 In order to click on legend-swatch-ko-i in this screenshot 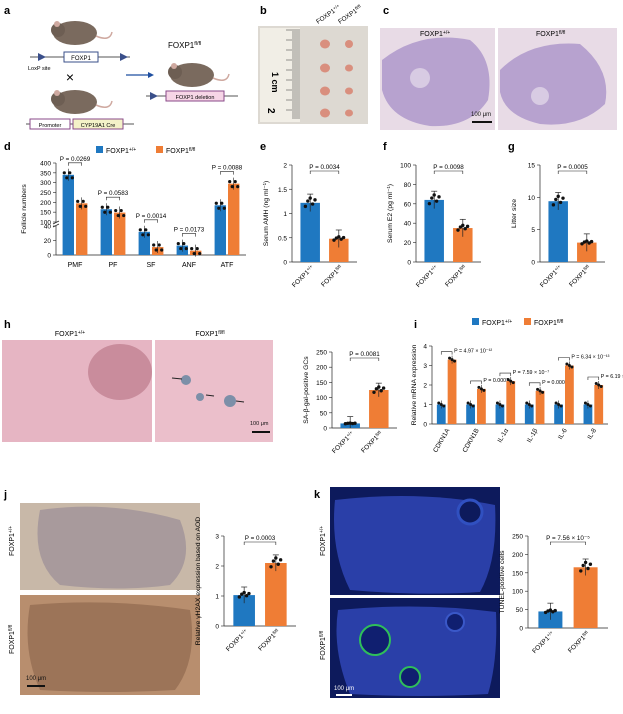, I will do `click(527, 321)`.